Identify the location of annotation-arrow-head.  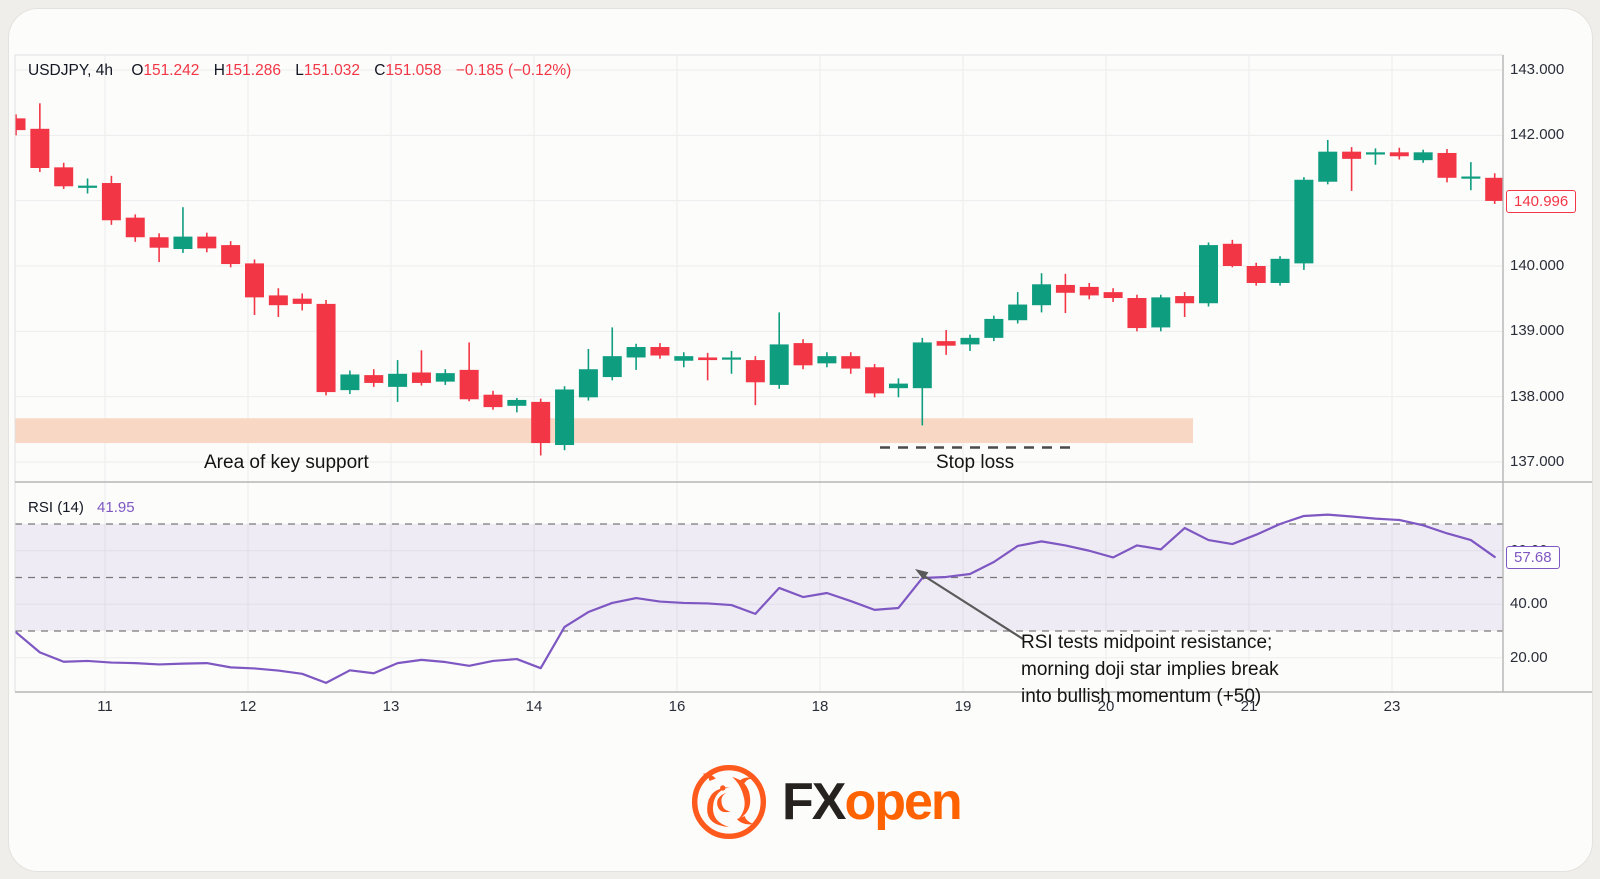
(922, 574).